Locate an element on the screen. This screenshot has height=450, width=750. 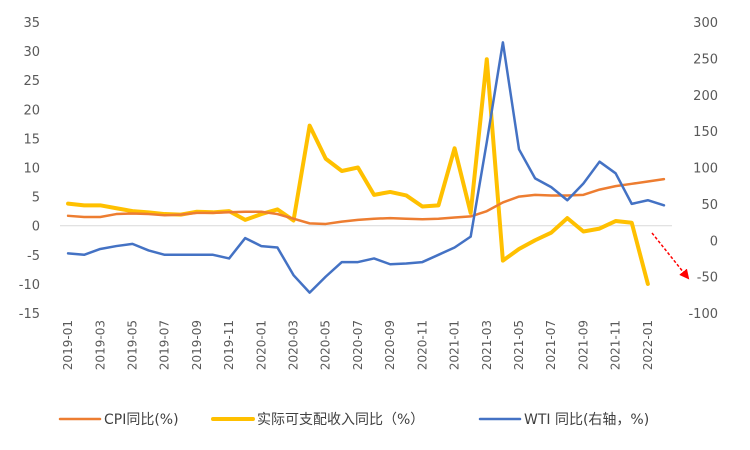
x-tick-label: 2021-03 is located at coordinates (487, 345).